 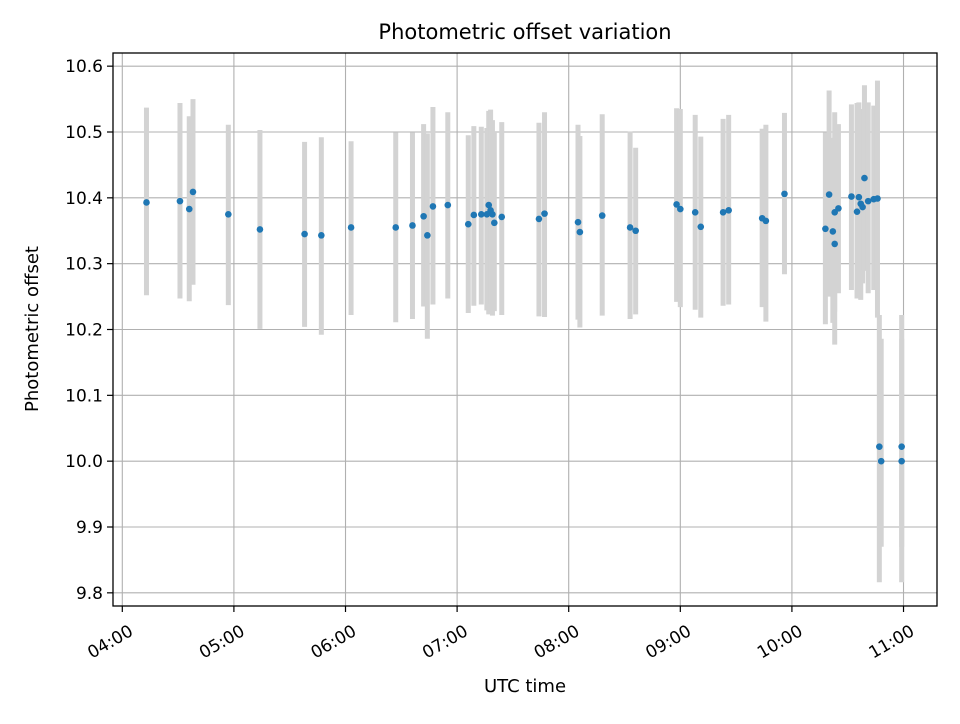 What do you see at coordinates (525, 686) in the screenshot?
I see `x-axis-label: UTC time` at bounding box center [525, 686].